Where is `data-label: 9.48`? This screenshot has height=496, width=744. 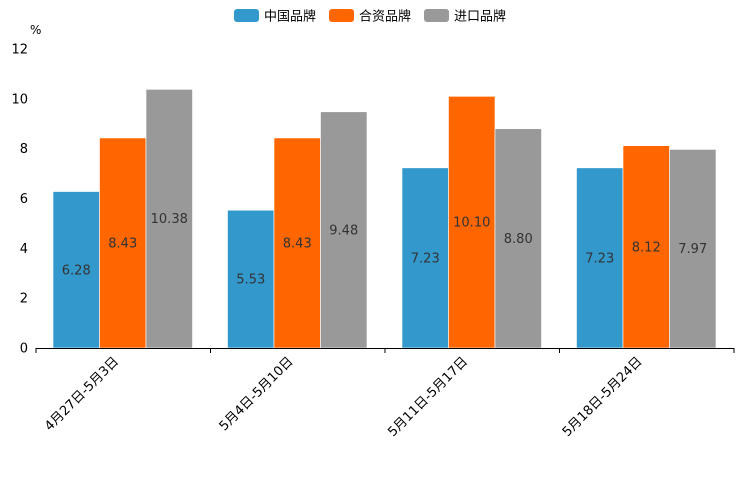
data-label: 9.48 is located at coordinates (343, 230).